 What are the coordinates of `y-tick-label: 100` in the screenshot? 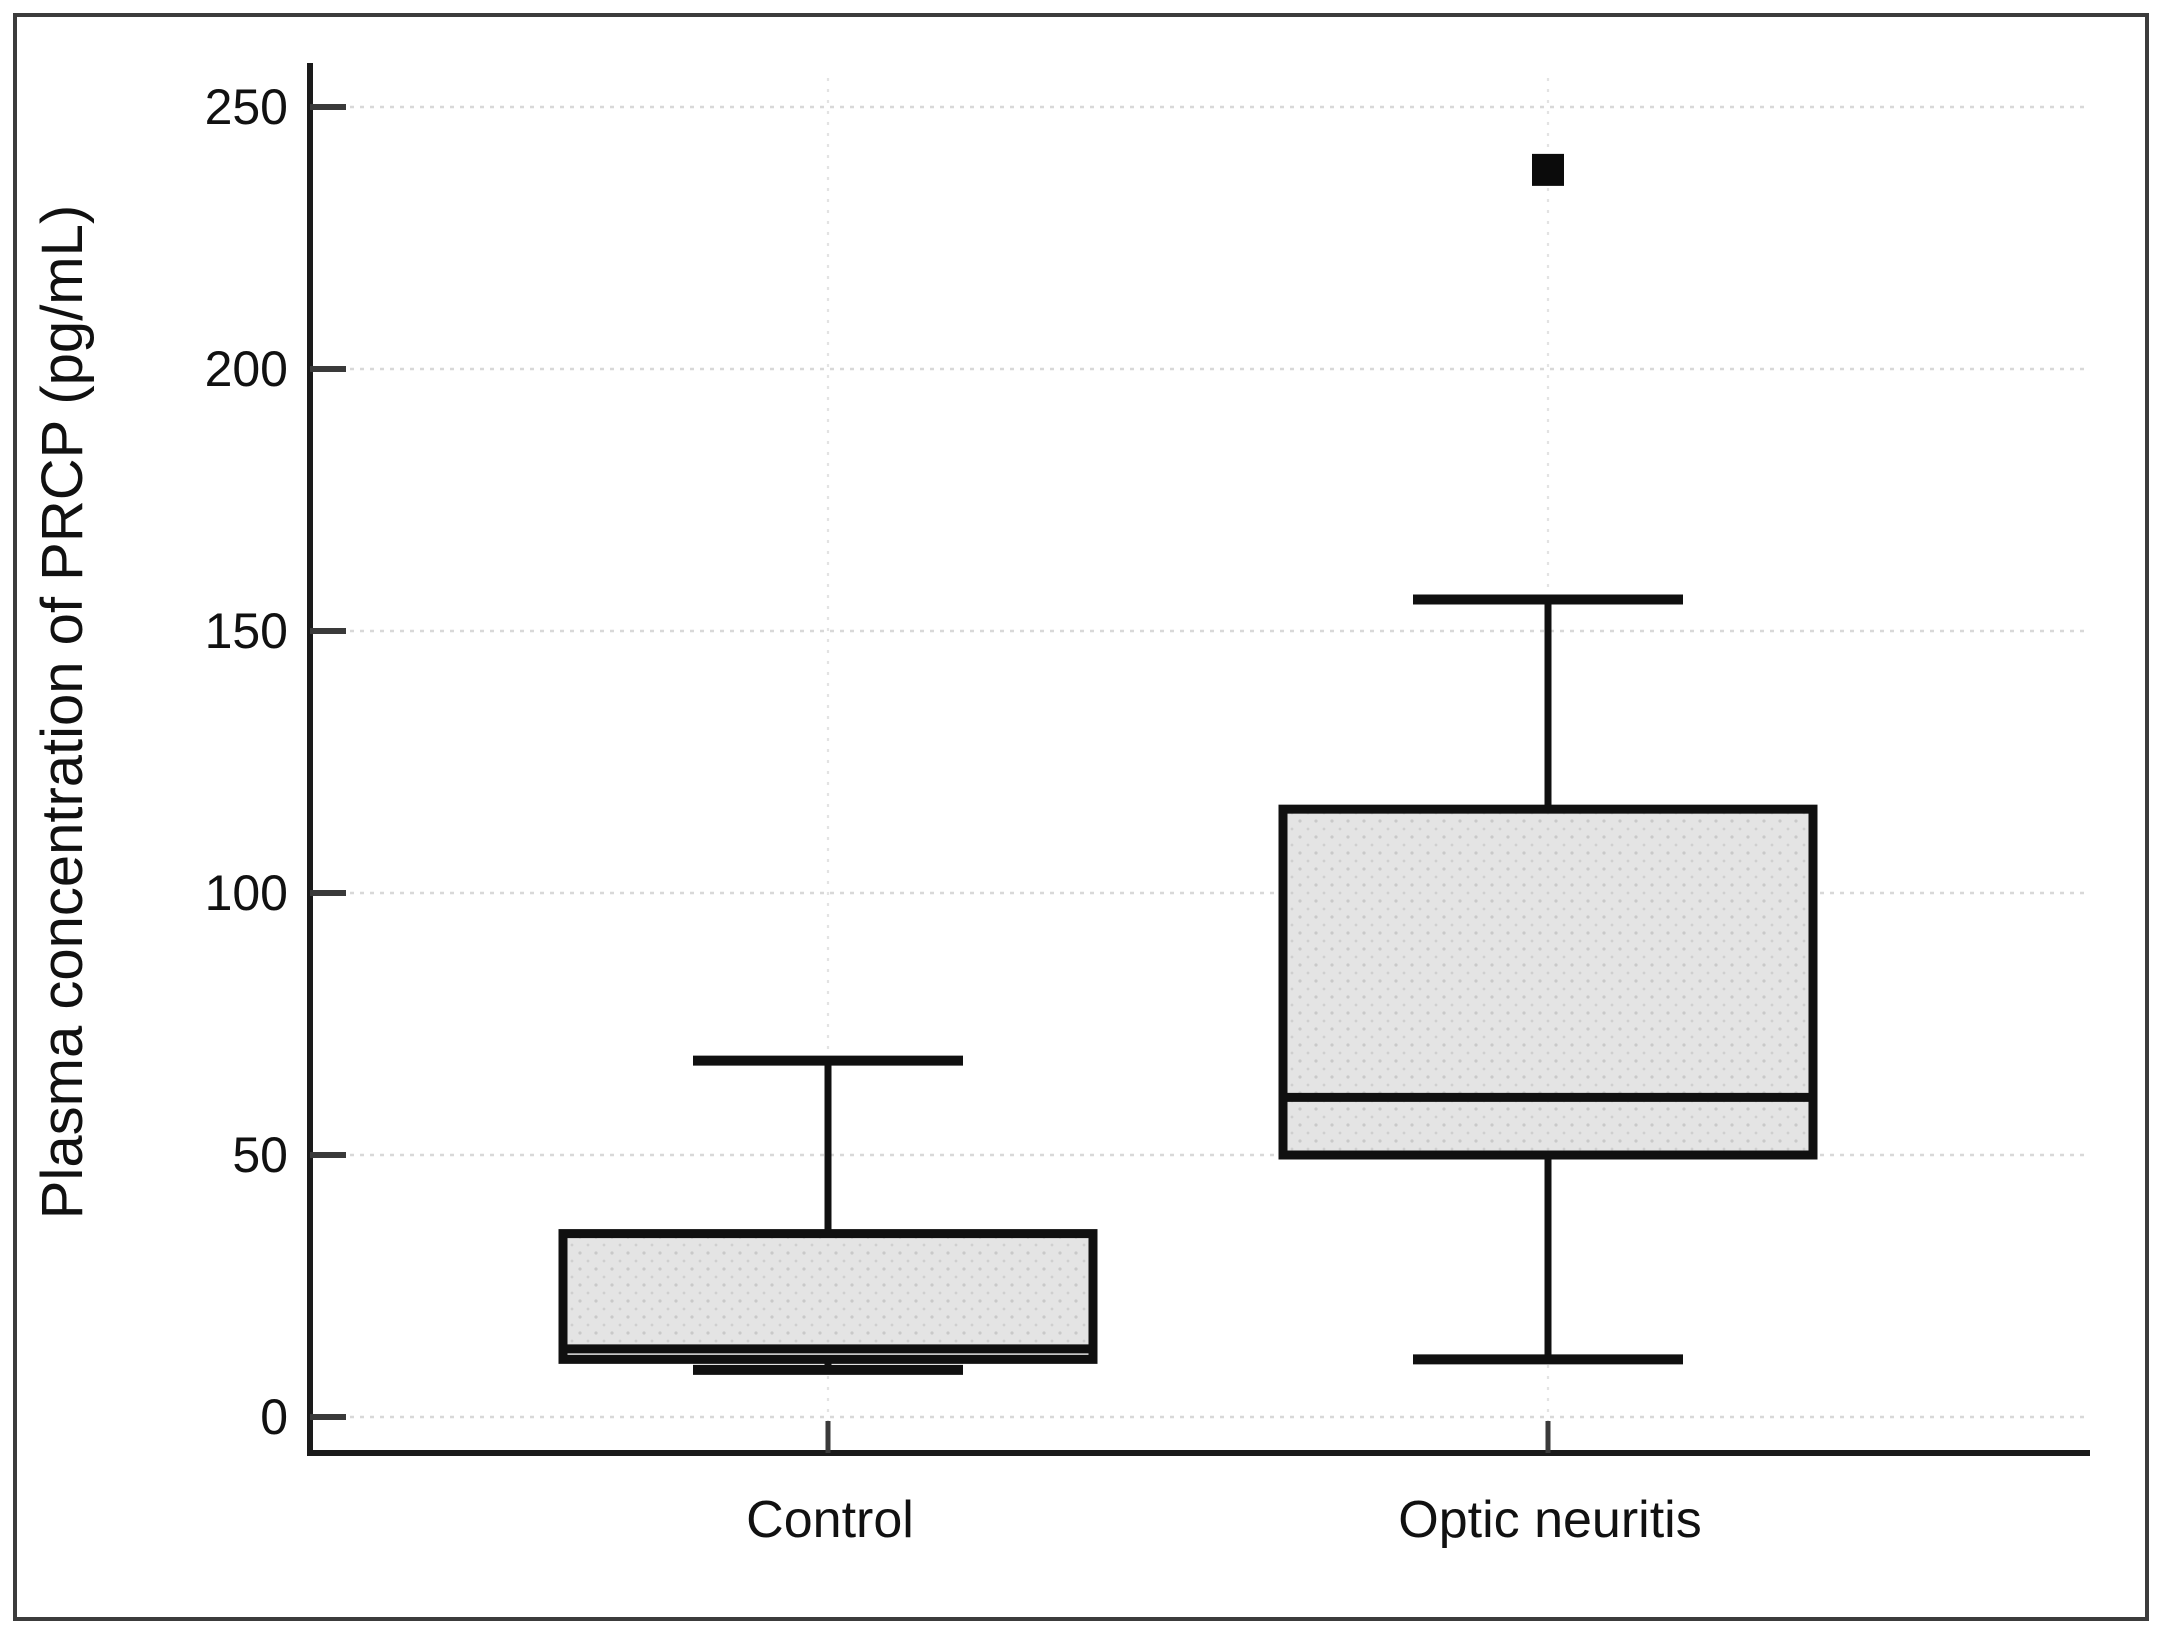 It's located at (246, 893).